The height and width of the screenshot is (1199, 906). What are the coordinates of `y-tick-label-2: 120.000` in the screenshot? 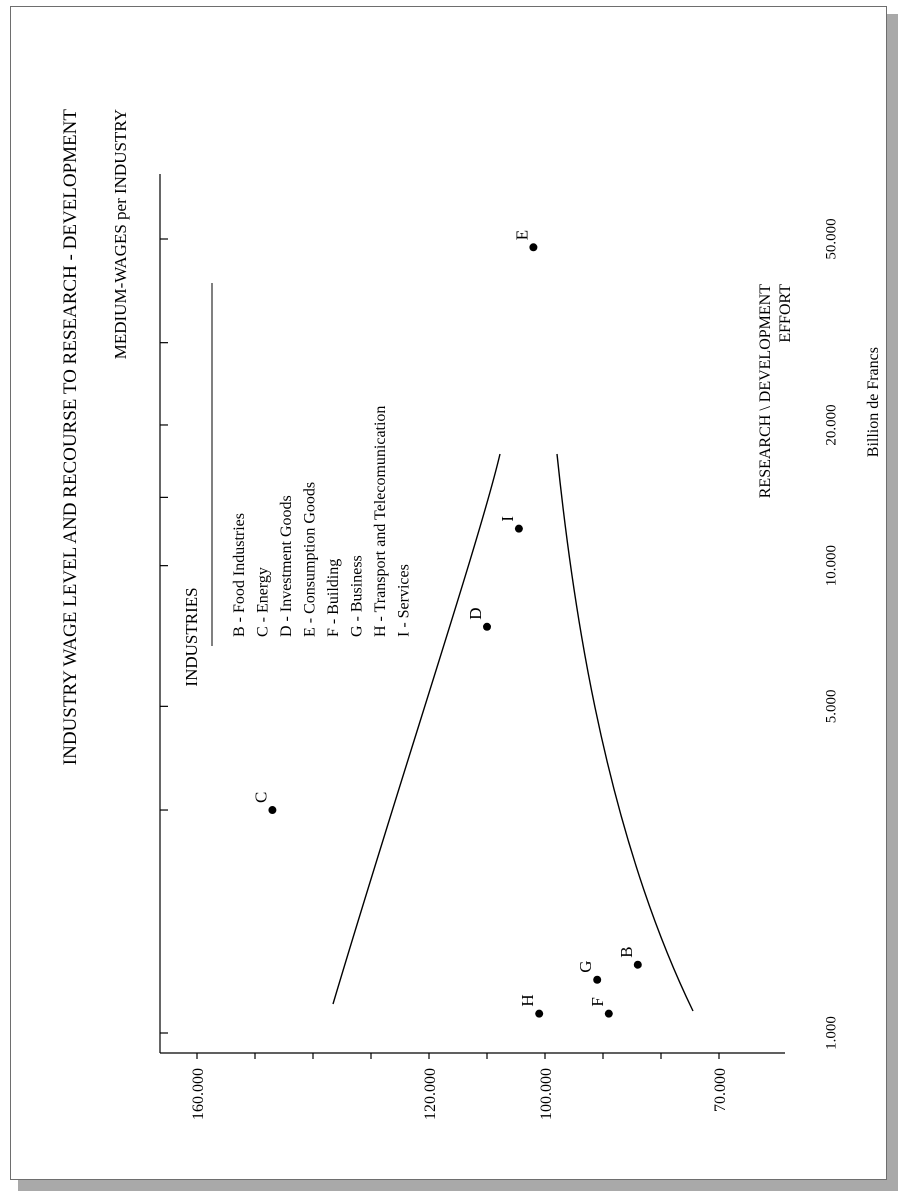 It's located at (430, 1094).